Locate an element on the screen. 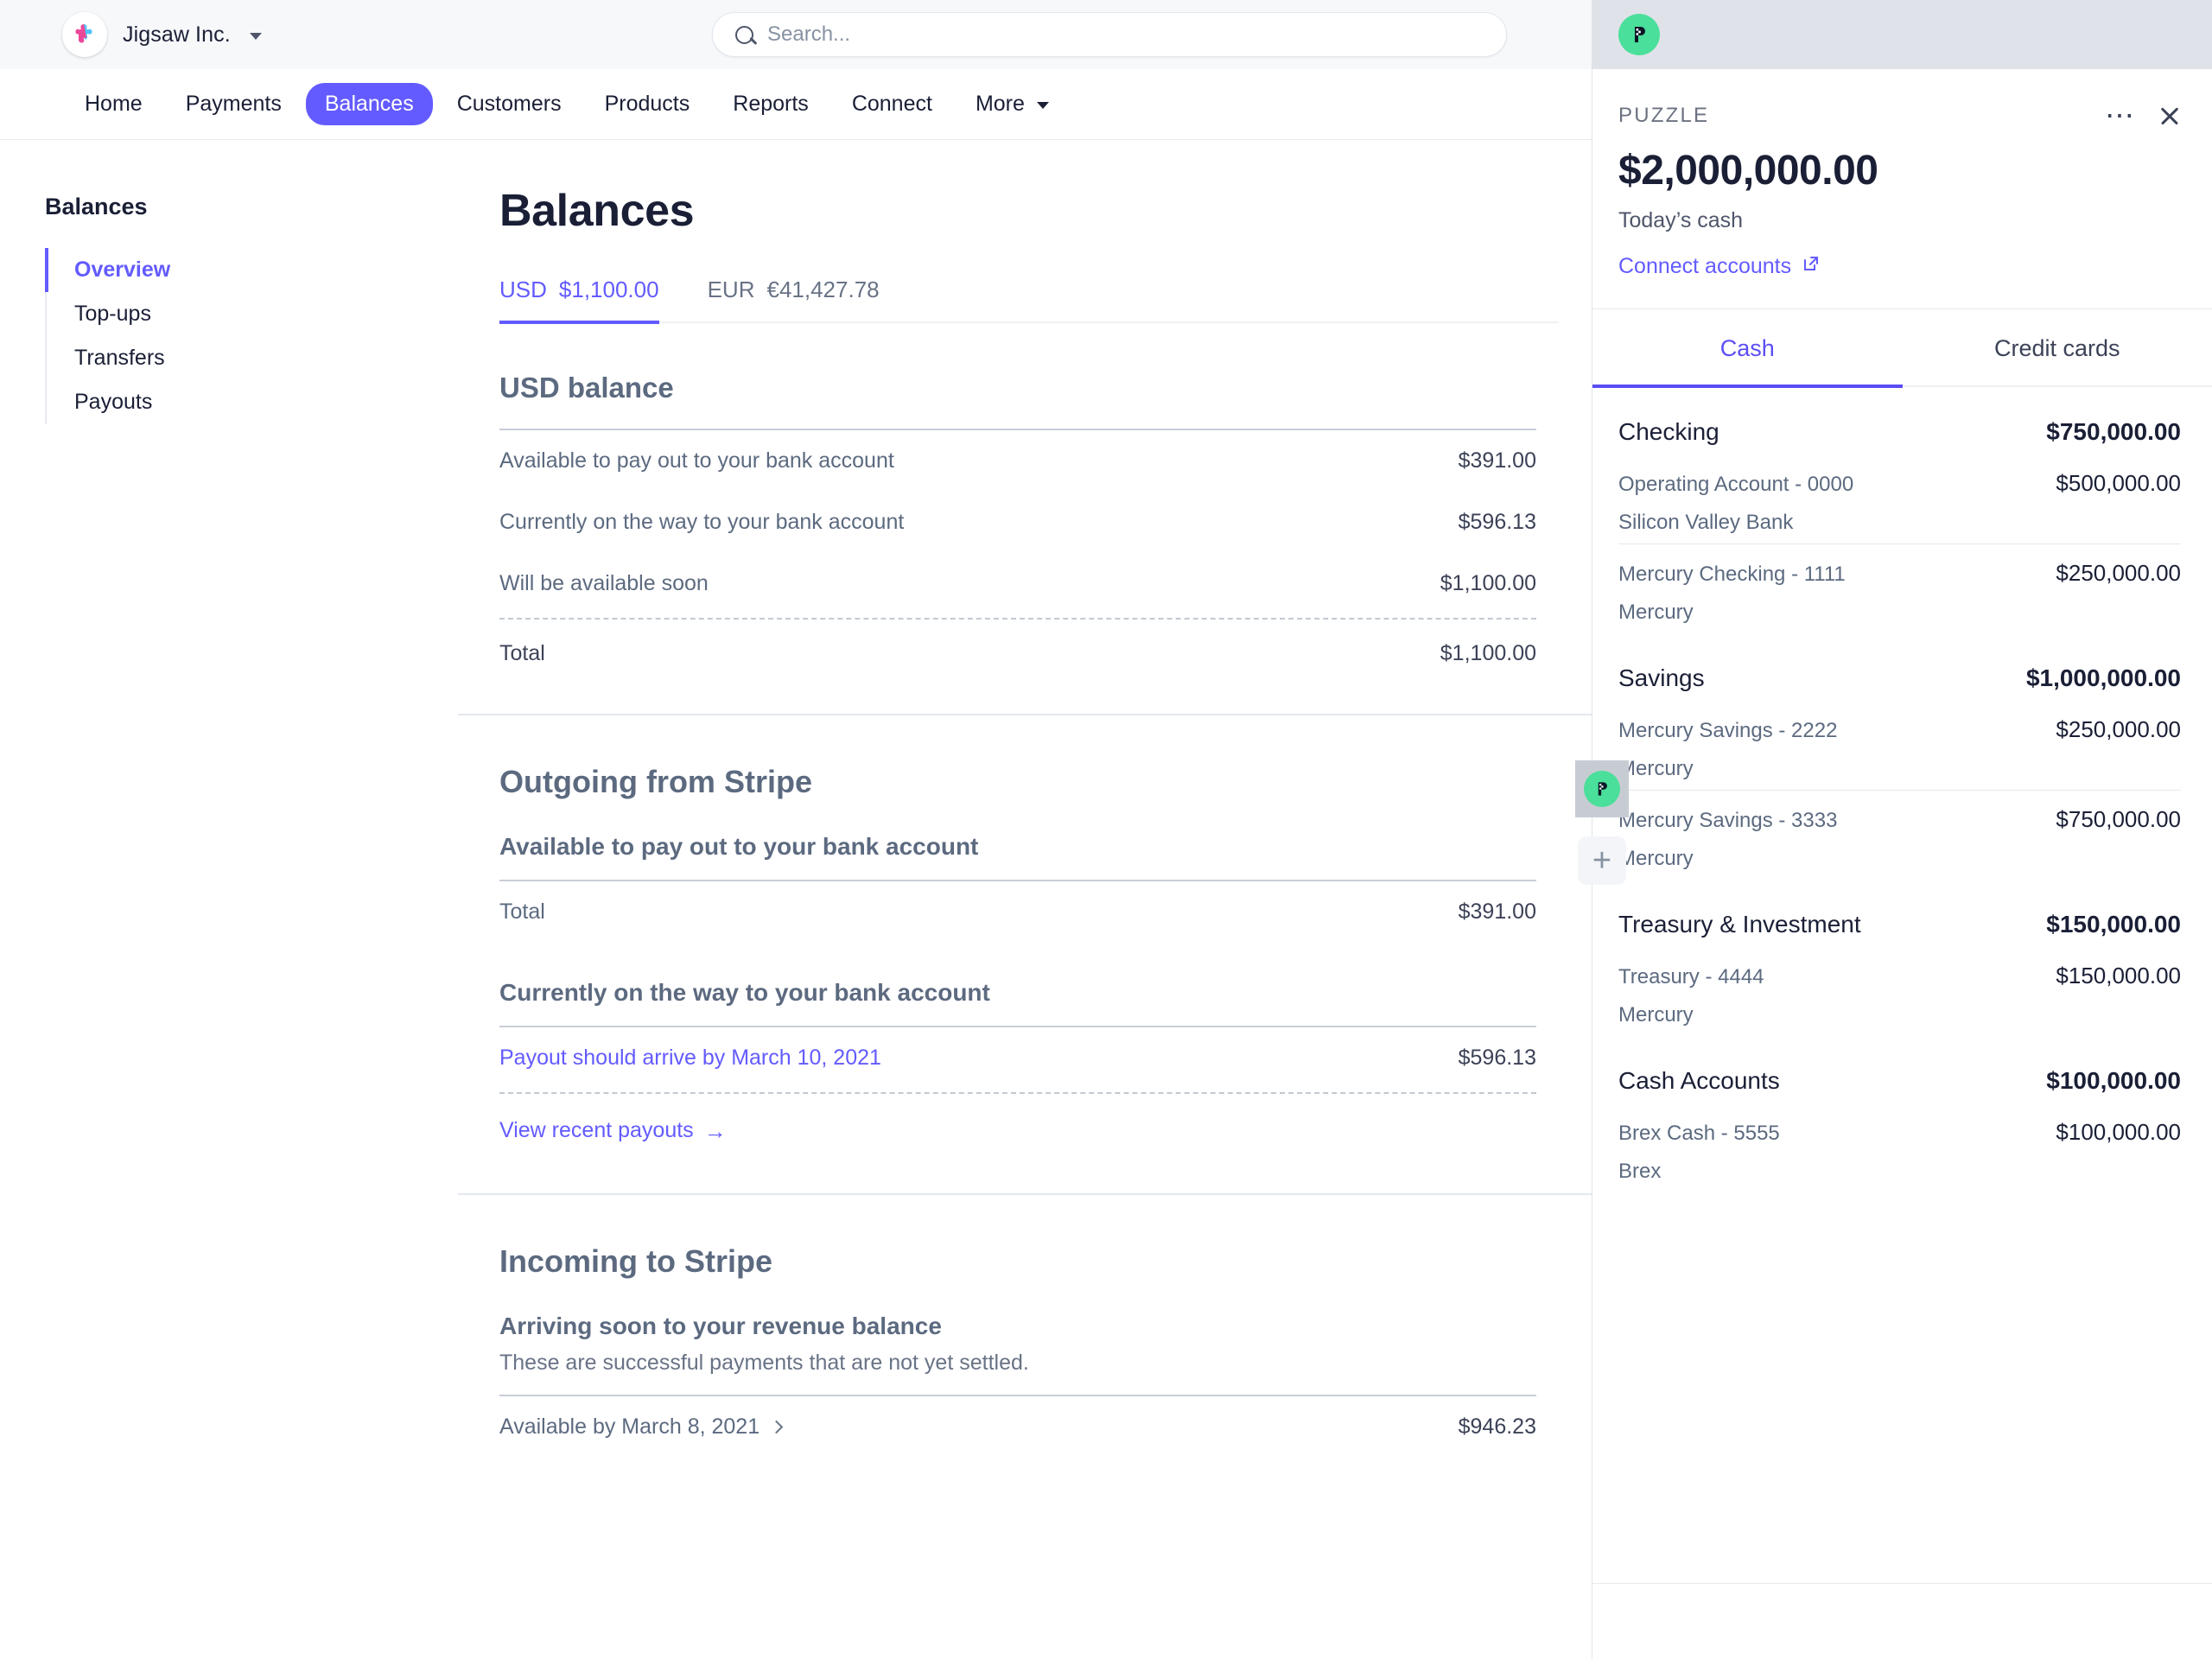 The width and height of the screenshot is (2212, 1659). nav-item-customers: Customers is located at coordinates (509, 104).